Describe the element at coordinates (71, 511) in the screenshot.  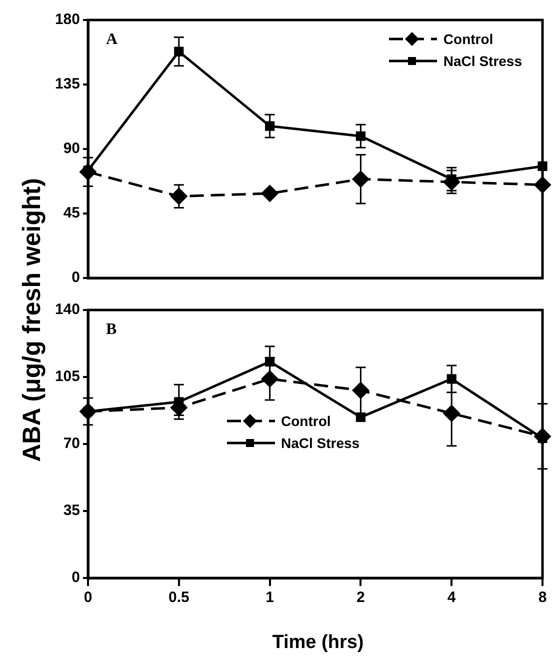
I see `y-tick-label: 35` at that location.